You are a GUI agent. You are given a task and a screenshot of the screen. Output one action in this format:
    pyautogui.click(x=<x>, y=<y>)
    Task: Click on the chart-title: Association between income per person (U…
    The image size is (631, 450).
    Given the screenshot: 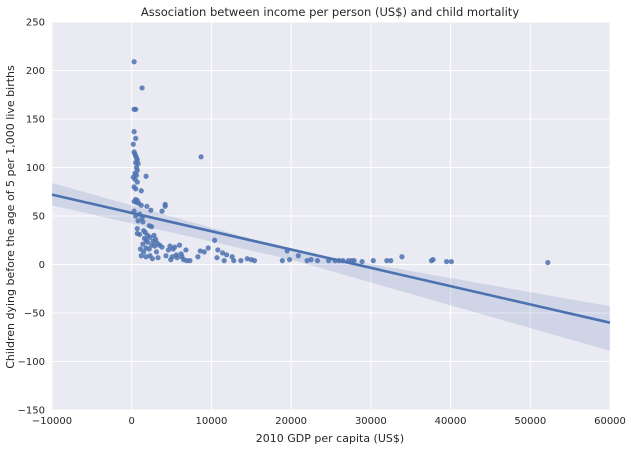 What is the action you would take?
    pyautogui.click(x=330, y=12)
    